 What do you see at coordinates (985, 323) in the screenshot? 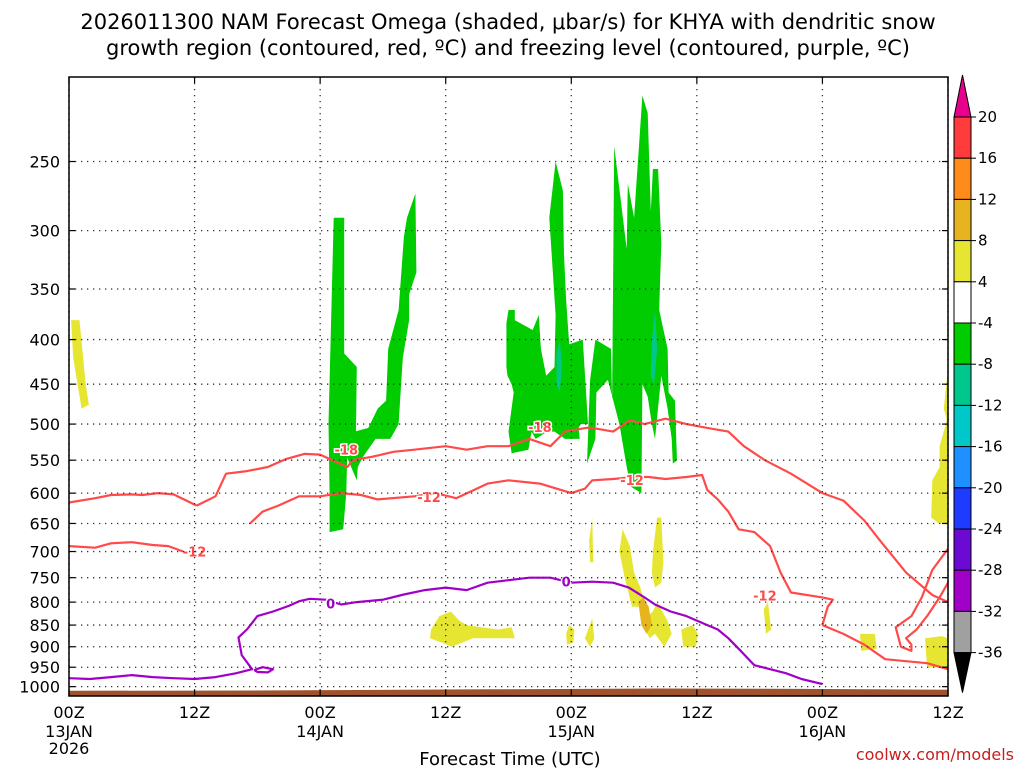
I see `colorbar-label: -4` at bounding box center [985, 323].